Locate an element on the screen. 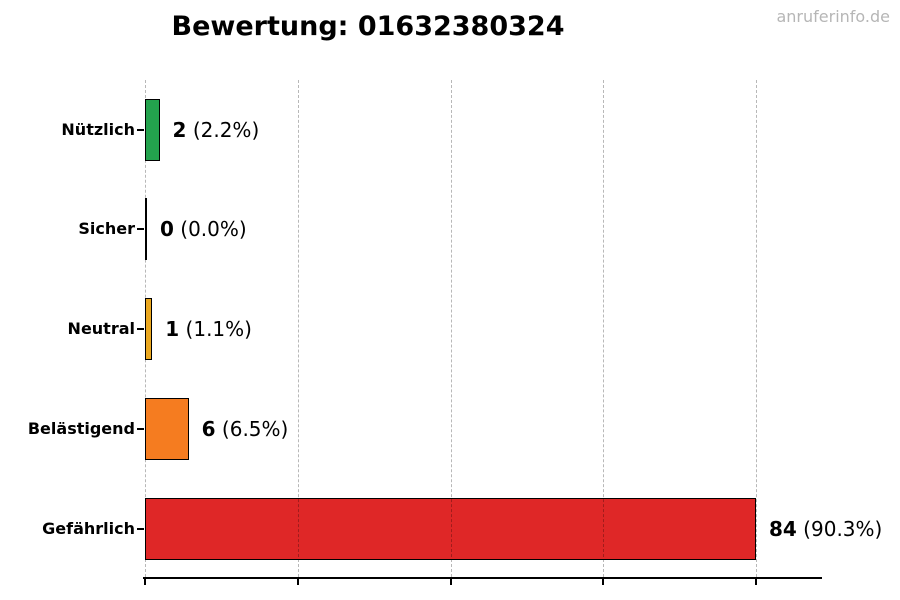  category-label: Sicher is located at coordinates (106, 229).